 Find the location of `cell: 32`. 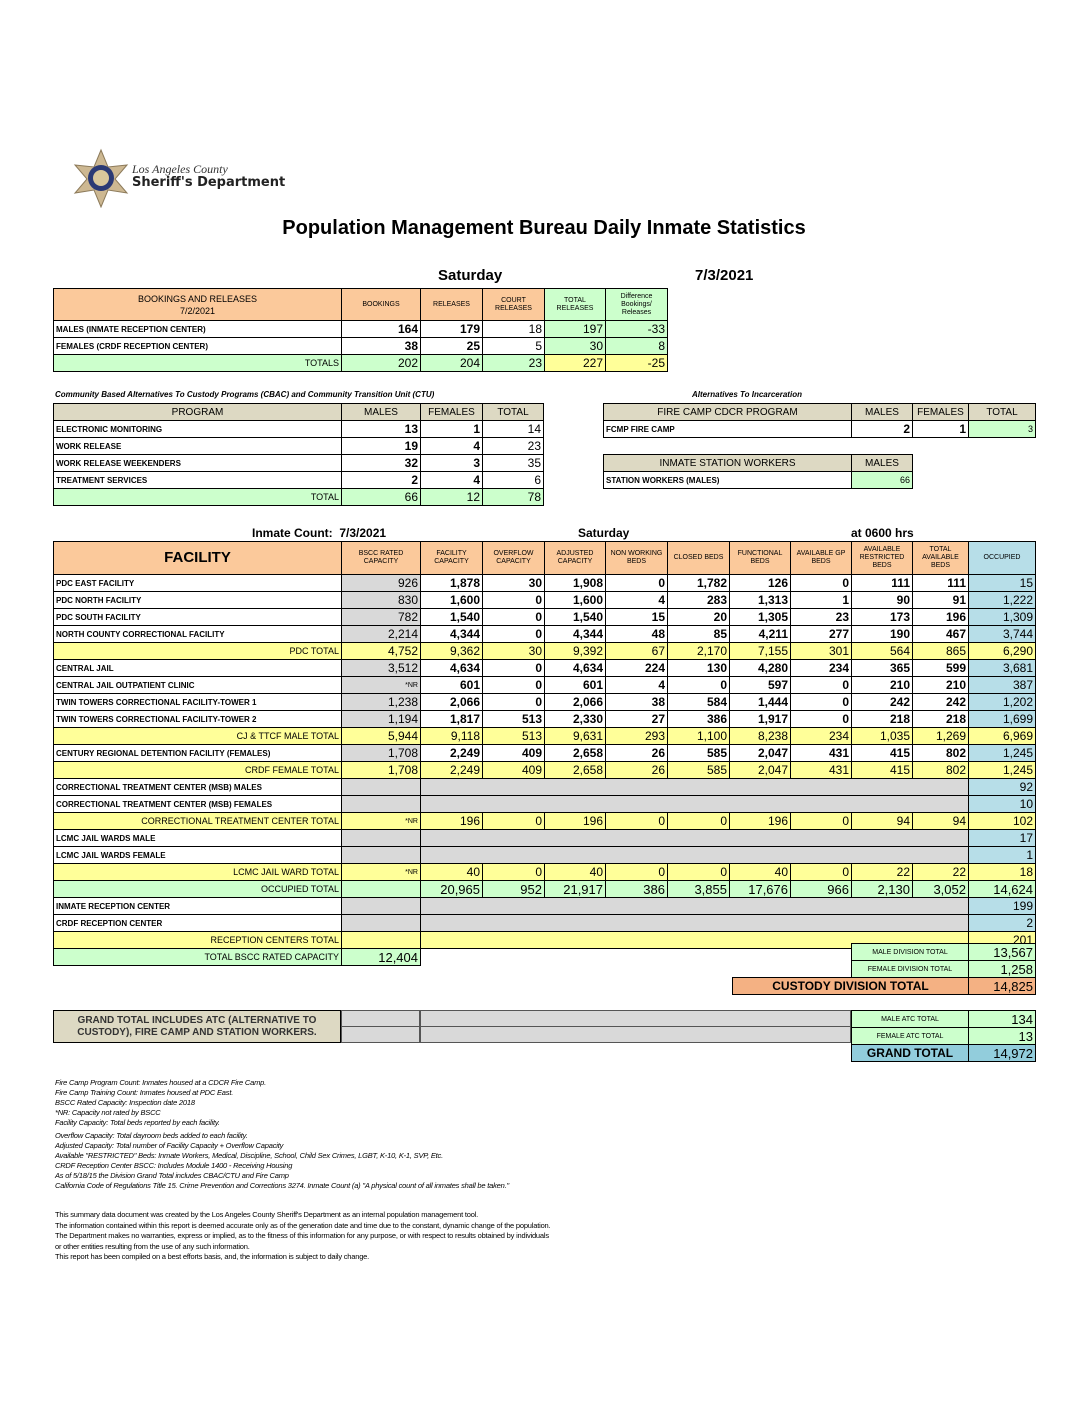

cell: 32 is located at coordinates (381, 463).